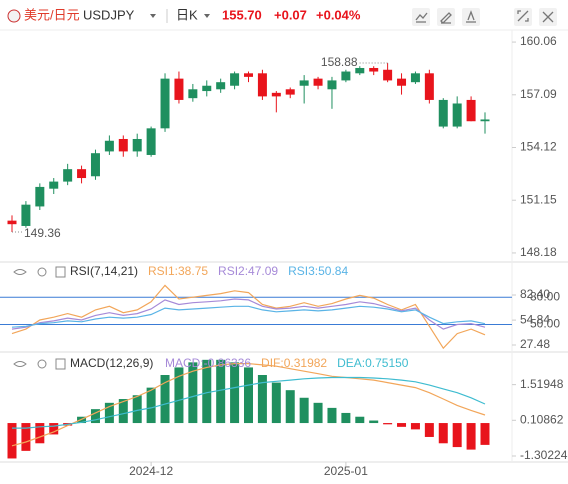 The image size is (568, 484). What do you see at coordinates (104, 271) in the screenshot?
I see `panel-title: RSI(7,14,21)` at bounding box center [104, 271].